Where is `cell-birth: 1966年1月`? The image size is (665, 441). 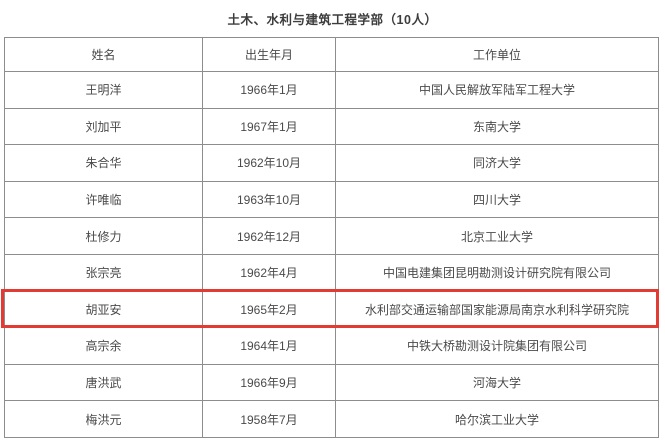 cell-birth: 1966年1月 is located at coordinates (269, 90).